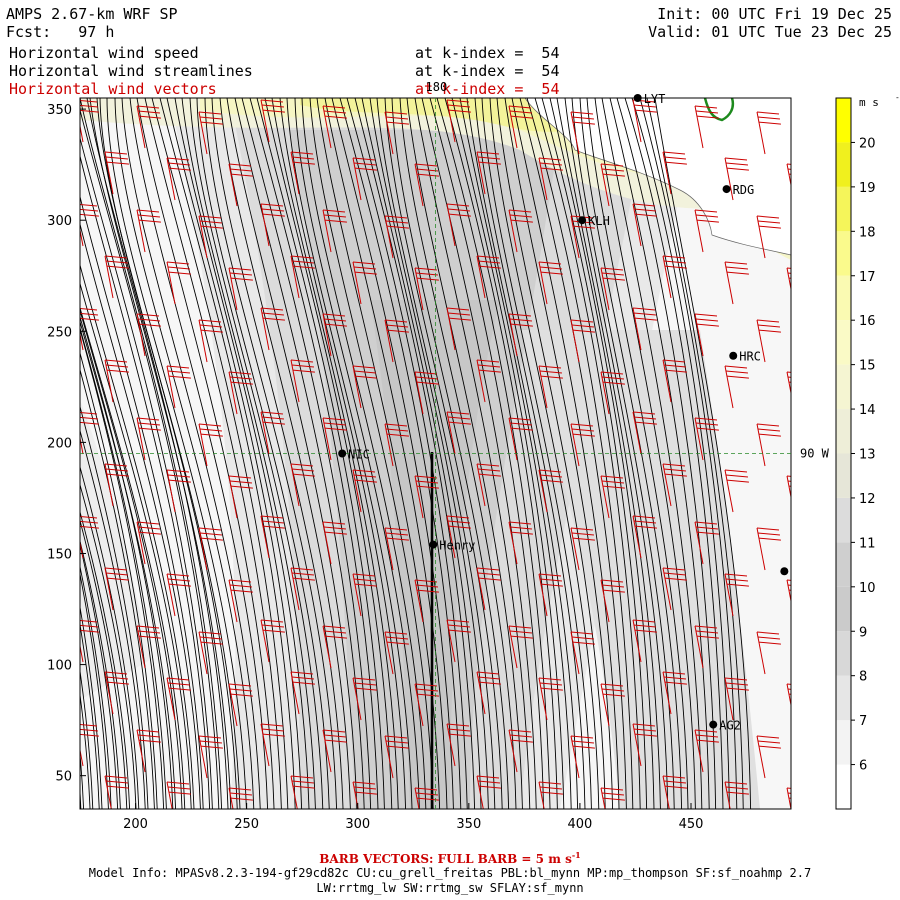 The image size is (900, 900). I want to click on colorbar-label: 17, so click(867, 277).